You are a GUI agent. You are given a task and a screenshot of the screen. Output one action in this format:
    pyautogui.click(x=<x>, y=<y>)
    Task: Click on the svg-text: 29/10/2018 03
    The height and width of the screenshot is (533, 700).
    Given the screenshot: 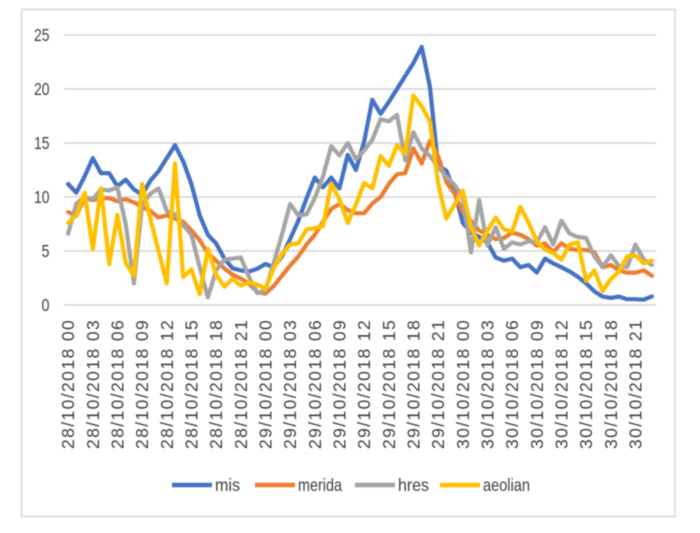 What is the action you would take?
    pyautogui.click(x=290, y=384)
    